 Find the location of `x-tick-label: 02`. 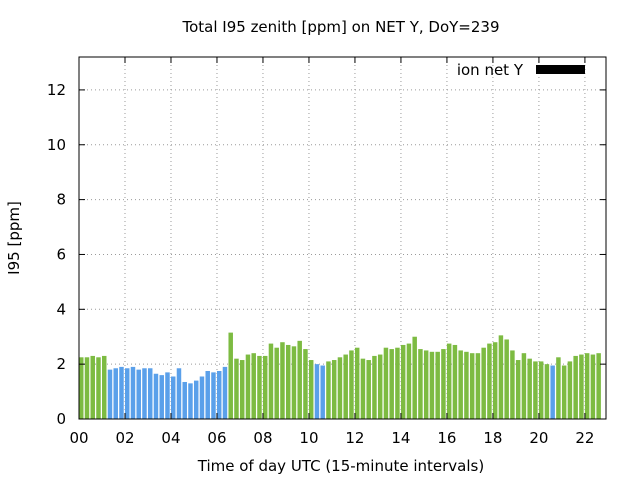

x-tick-label: 02 is located at coordinates (124, 438).